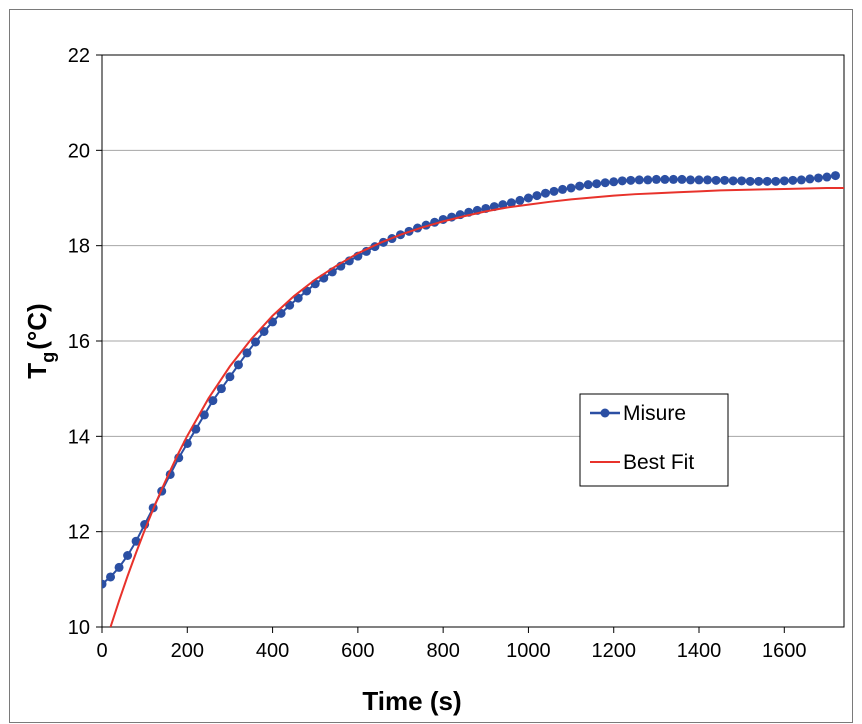 Image resolution: width=862 pixels, height=724 pixels. I want to click on legend-marker-misure, so click(605, 413).